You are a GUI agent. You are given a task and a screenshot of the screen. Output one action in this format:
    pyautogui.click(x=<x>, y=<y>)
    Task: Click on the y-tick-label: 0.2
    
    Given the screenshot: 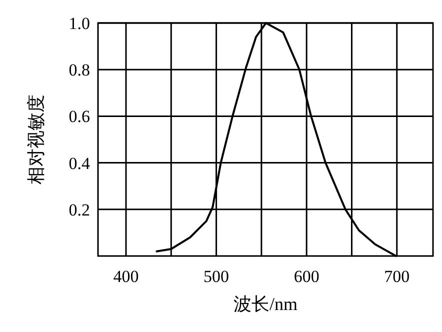 What is the action you would take?
    pyautogui.click(x=79, y=210)
    